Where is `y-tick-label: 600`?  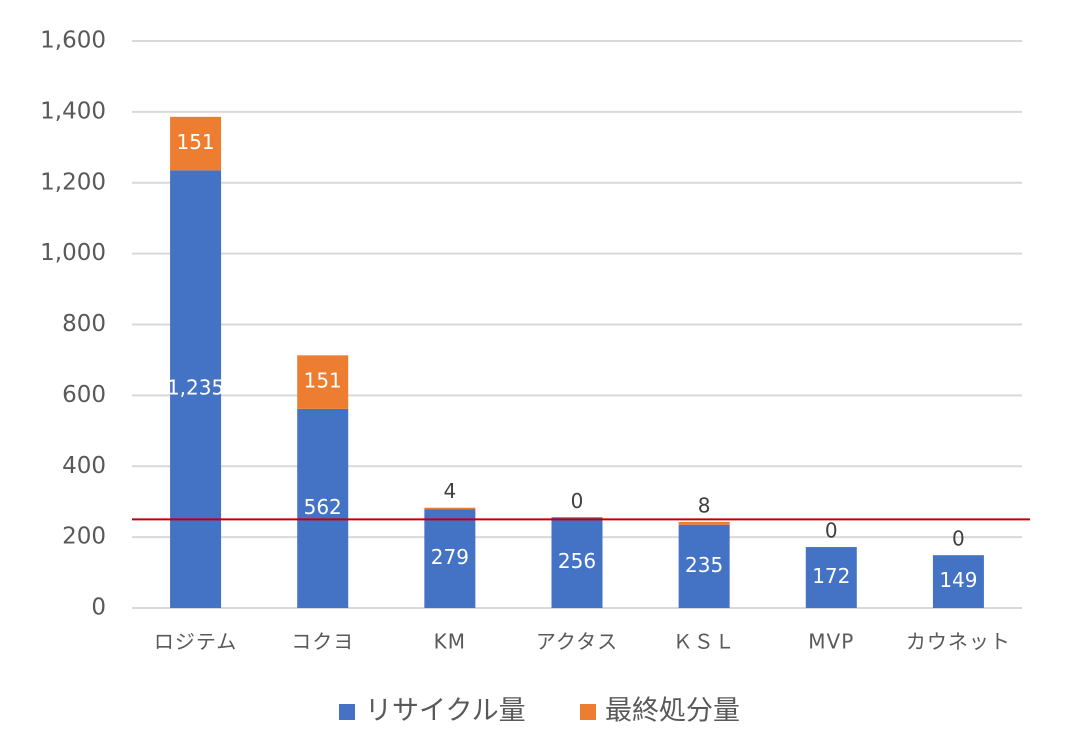 y-tick-label: 600 is located at coordinates (84, 395).